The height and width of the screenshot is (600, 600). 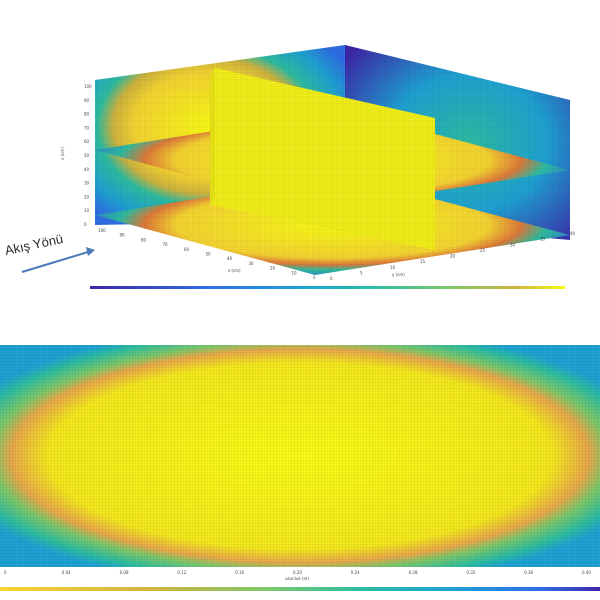 I want to click on x-axis-ticks: 0 5 10 15 20 25 30 35 40, so click(x=453, y=256).